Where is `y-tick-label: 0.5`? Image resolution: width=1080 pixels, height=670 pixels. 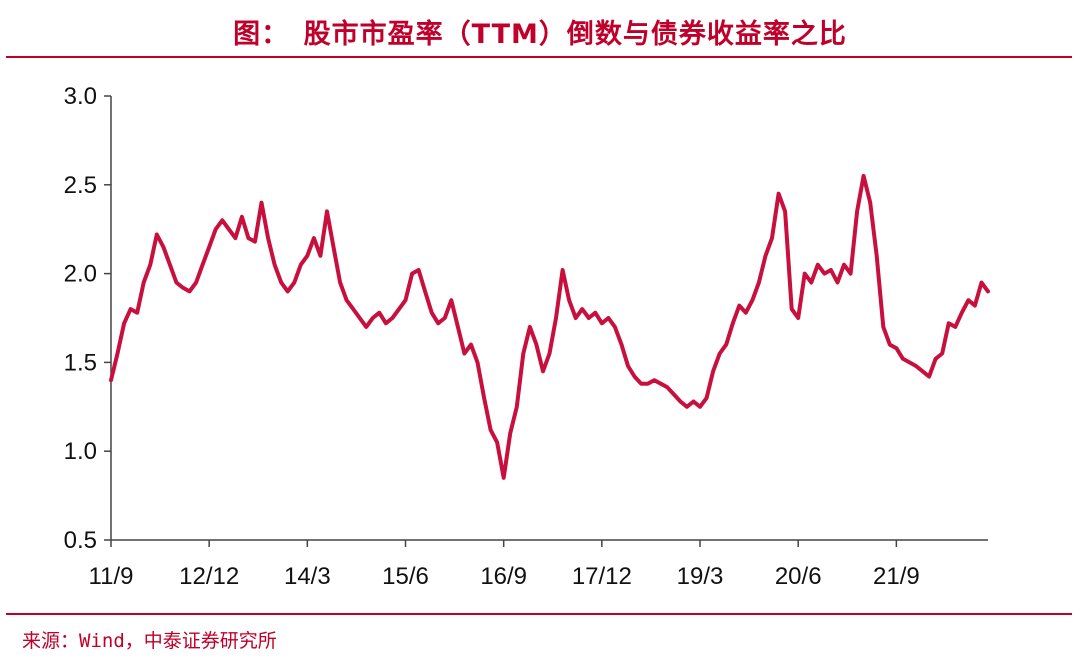
y-tick-label: 0.5 is located at coordinates (80, 540).